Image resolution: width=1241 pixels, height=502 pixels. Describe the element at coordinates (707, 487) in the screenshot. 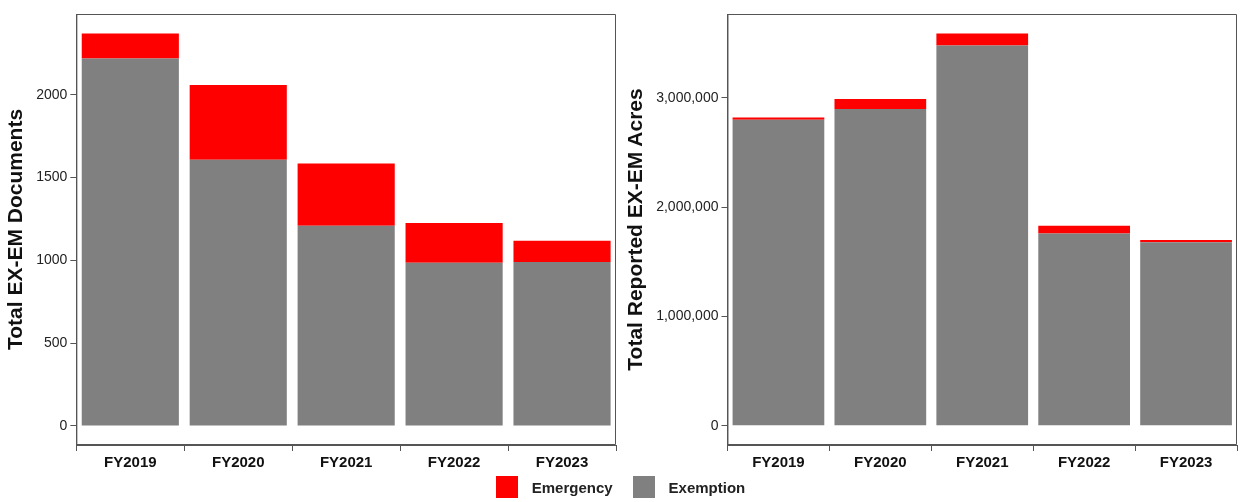

I see `legend-label: Exemption` at that location.